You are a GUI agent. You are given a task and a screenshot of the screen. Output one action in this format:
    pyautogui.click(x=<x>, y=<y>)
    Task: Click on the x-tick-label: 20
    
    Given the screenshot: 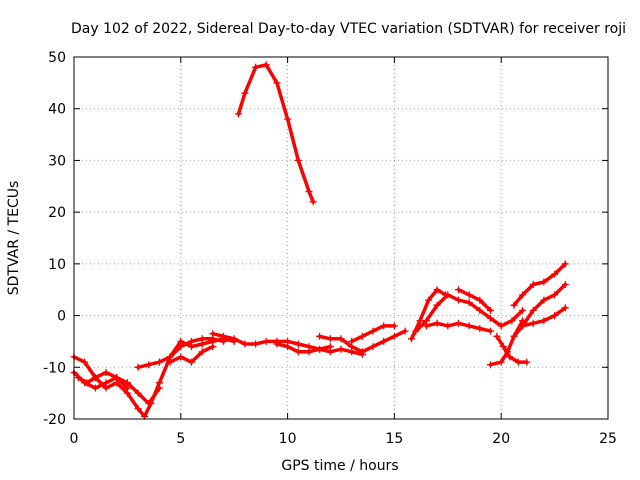 What is the action you would take?
    pyautogui.click(x=501, y=439)
    